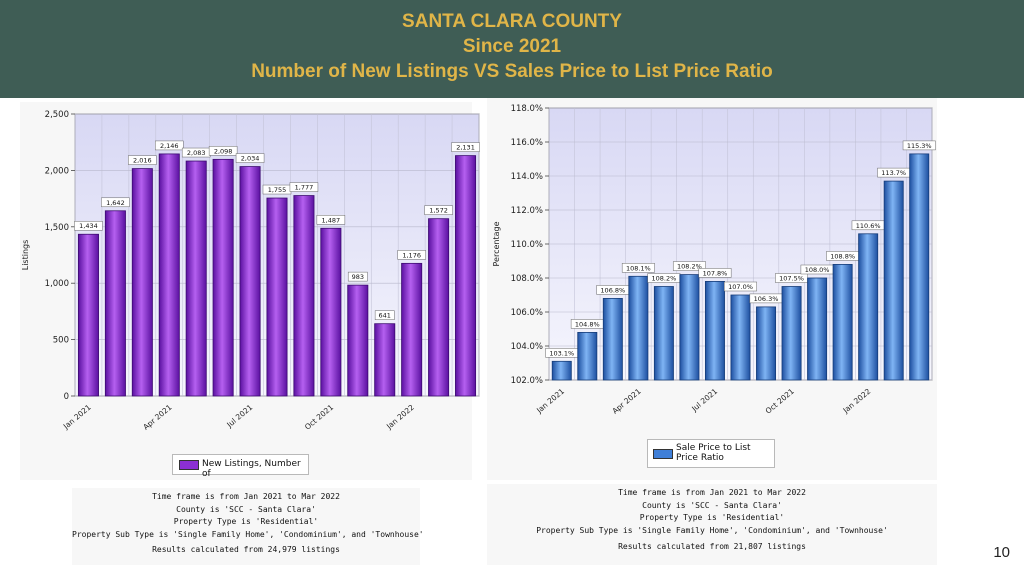  Describe the element at coordinates (527, 347) in the screenshot. I see `y-tick-label: 104.0%` at that location.